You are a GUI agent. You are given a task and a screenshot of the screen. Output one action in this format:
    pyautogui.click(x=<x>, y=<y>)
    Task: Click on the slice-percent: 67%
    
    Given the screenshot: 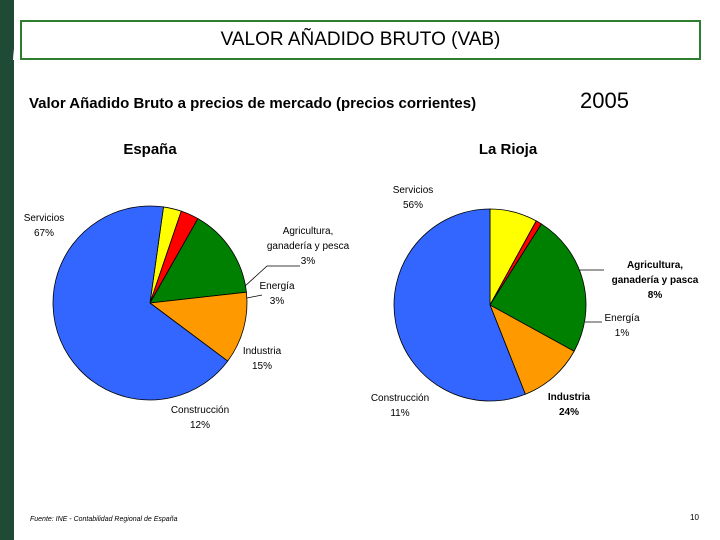 What is the action you would take?
    pyautogui.click(x=44, y=233)
    